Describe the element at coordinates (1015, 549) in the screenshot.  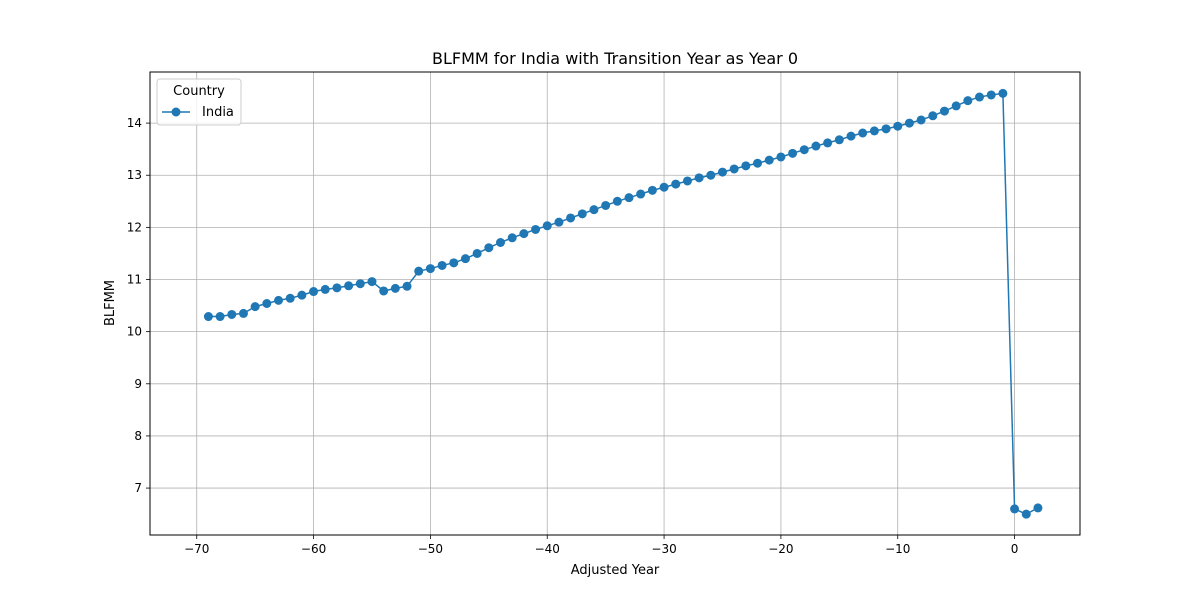
I see `x-tick-label: 0` at that location.